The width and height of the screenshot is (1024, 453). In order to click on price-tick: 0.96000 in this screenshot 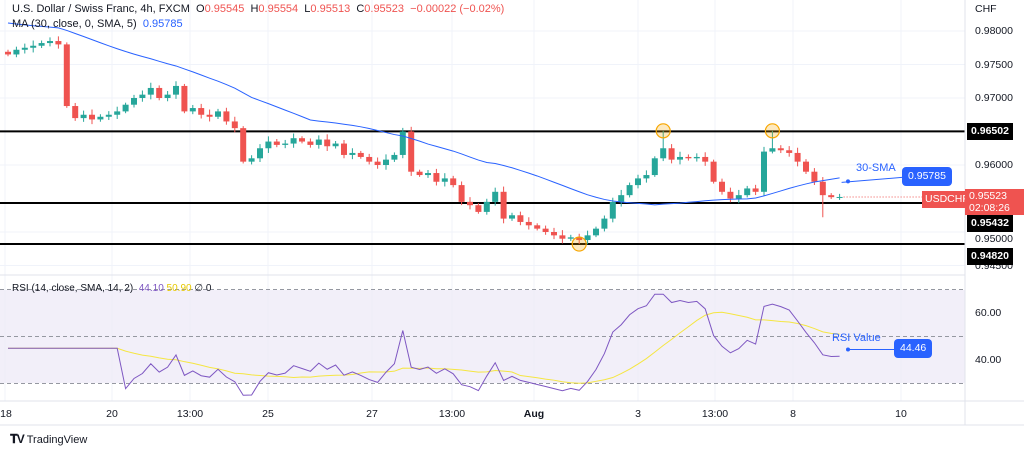, I will do `click(994, 165)`.